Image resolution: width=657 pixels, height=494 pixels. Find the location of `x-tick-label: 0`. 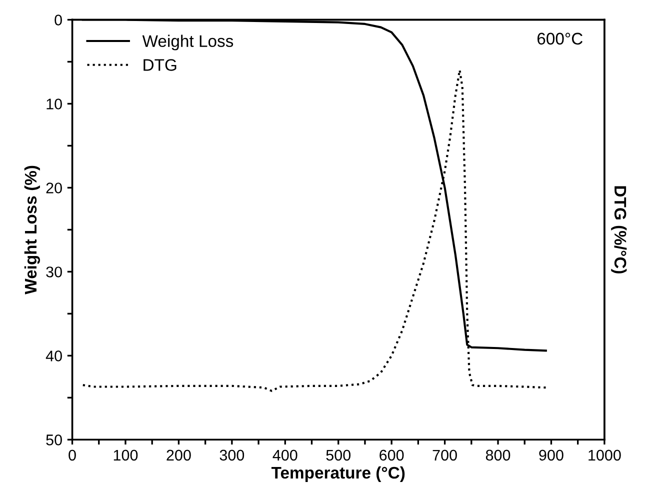

x-tick-label: 0 is located at coordinates (72, 455).